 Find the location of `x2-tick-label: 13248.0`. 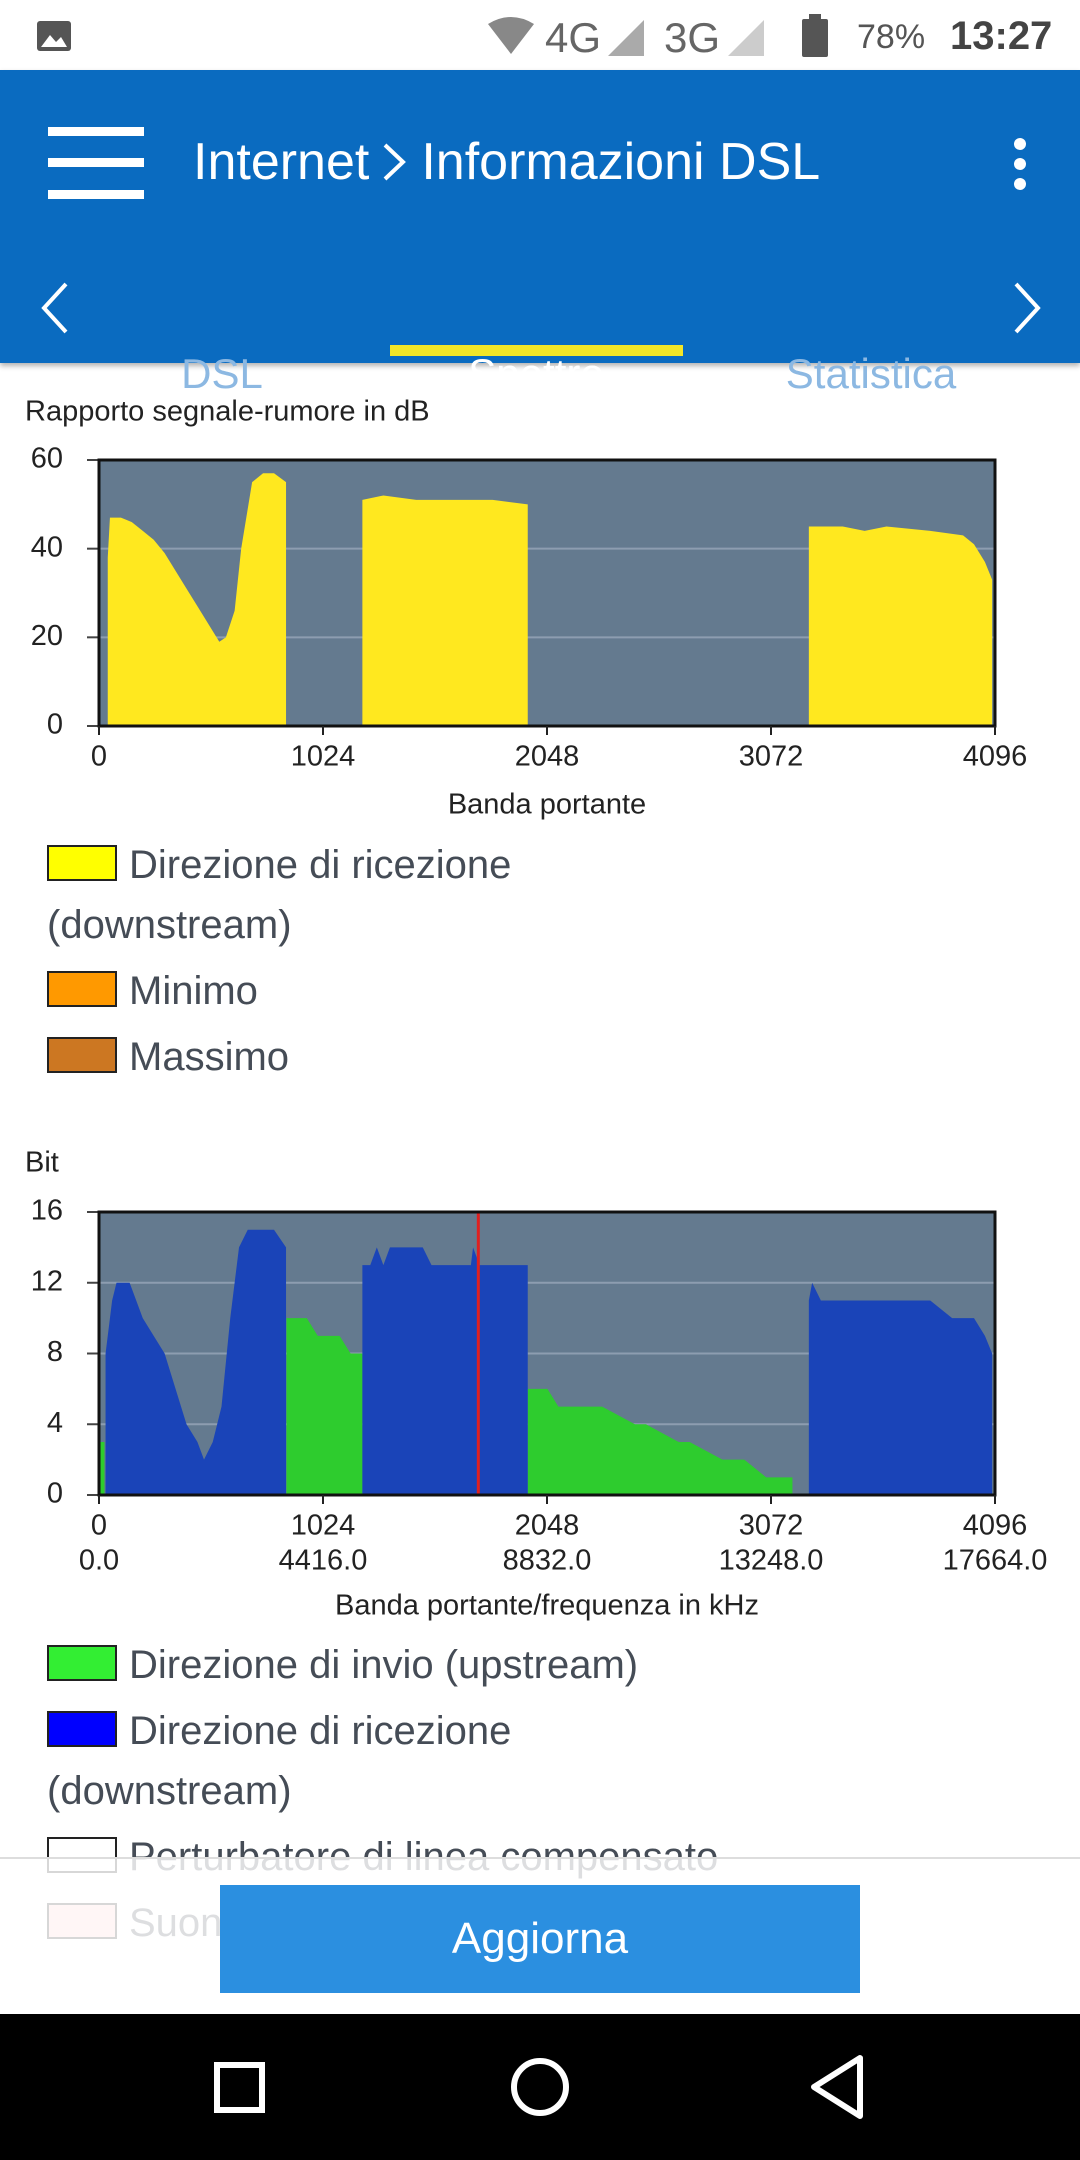

x2-tick-label: 13248.0 is located at coordinates (771, 1561).